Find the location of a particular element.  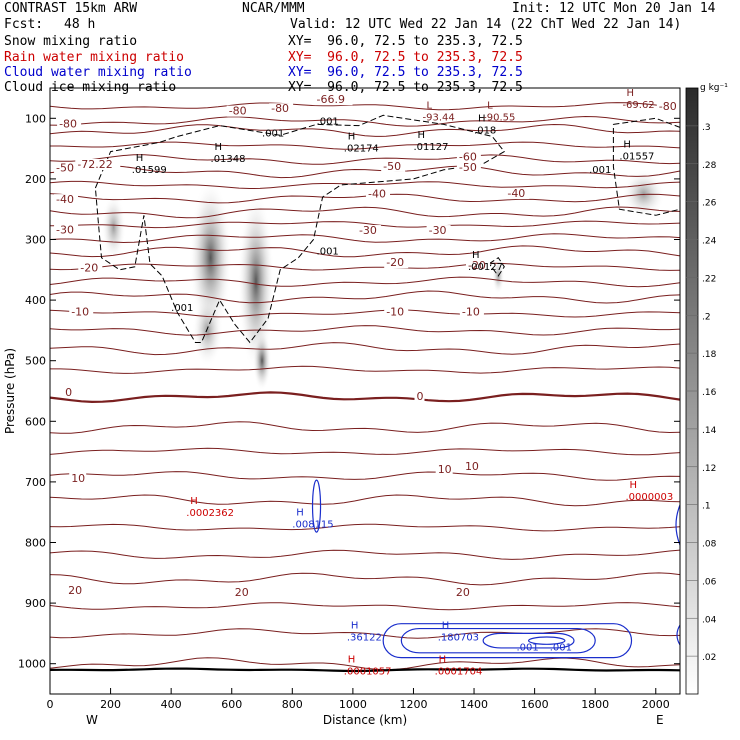

isotherm-label: -20 is located at coordinates (477, 265).